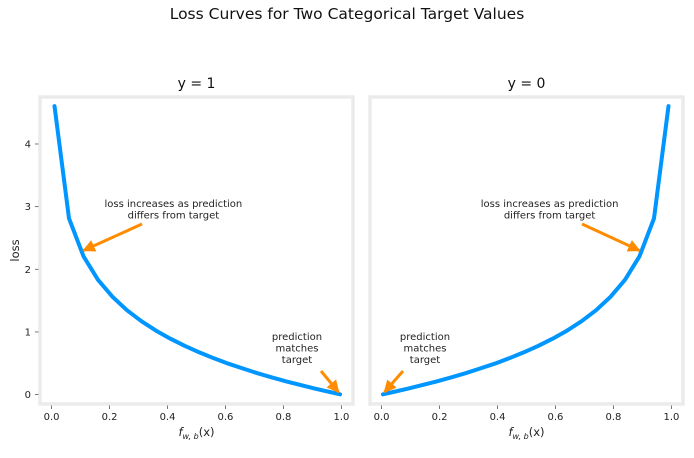 Image resolution: width=694 pixels, height=458 pixels. I want to click on y-tick-label: 1, so click(28, 332).